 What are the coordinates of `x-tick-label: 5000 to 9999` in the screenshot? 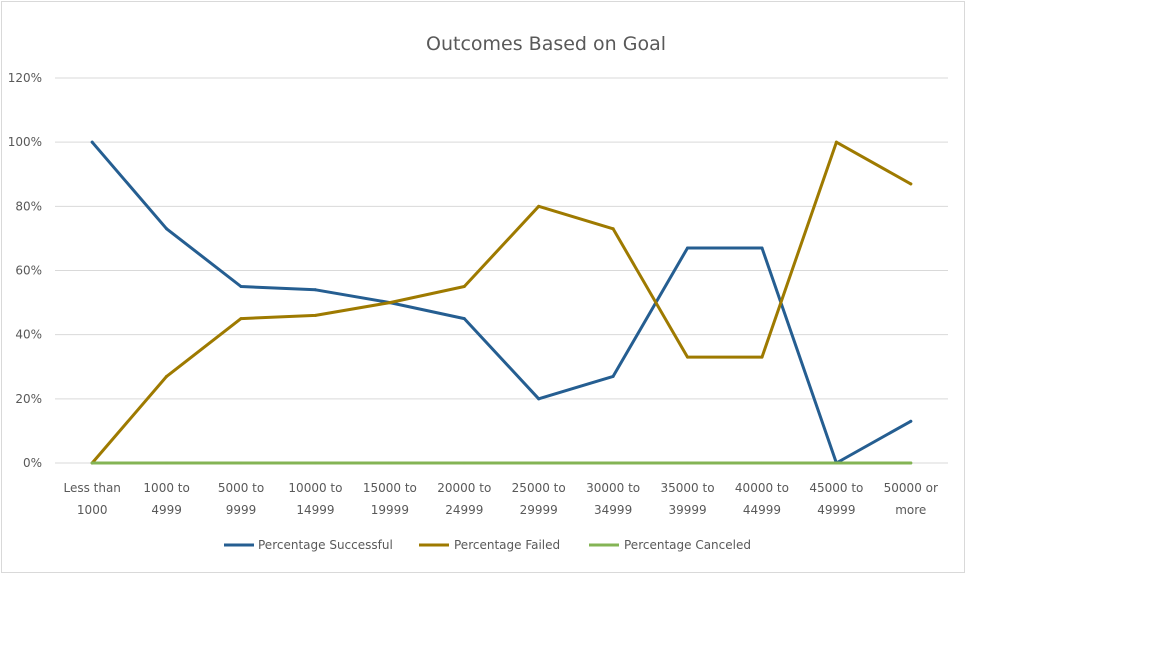 It's located at (241, 499).